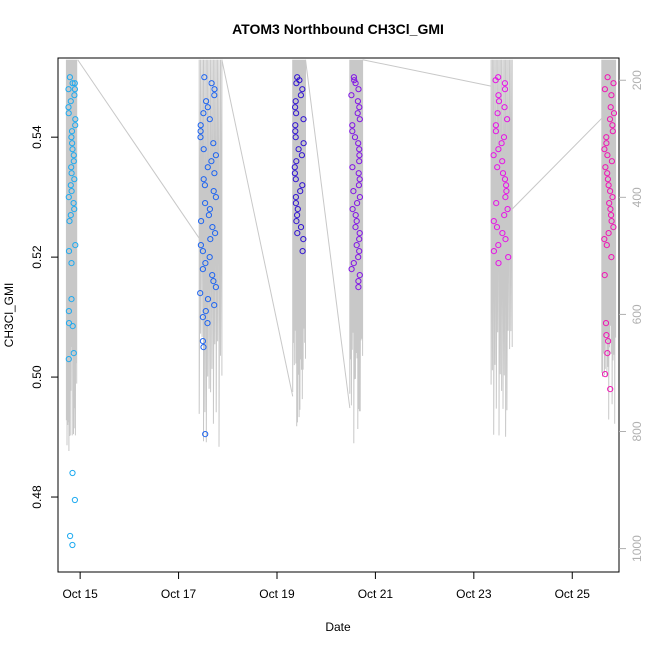 Image resolution: width=650 pixels, height=650 pixels. What do you see at coordinates (37, 377) in the screenshot?
I see `y-tick-label: 0.50` at bounding box center [37, 377].